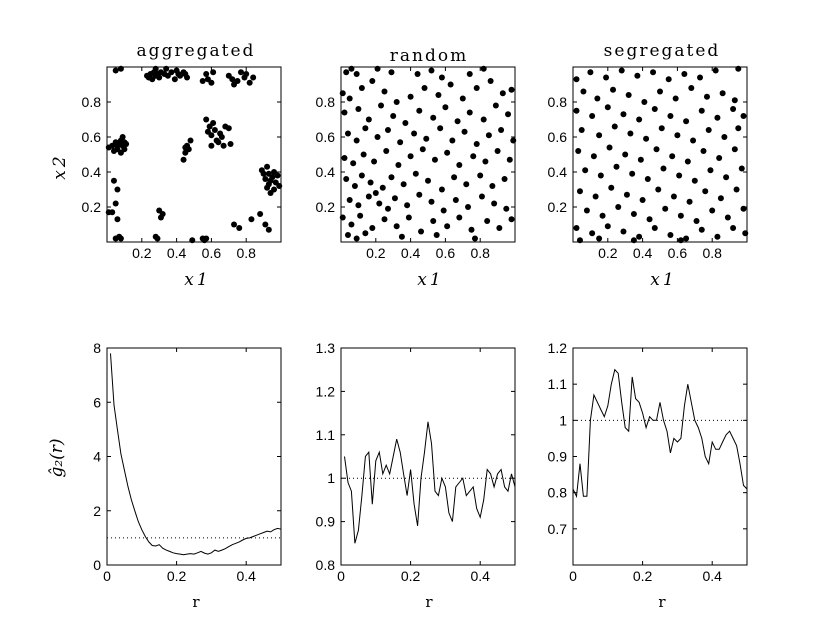 This screenshot has width=830, height=637. I want to click on x-axis-label: r, so click(196, 602).